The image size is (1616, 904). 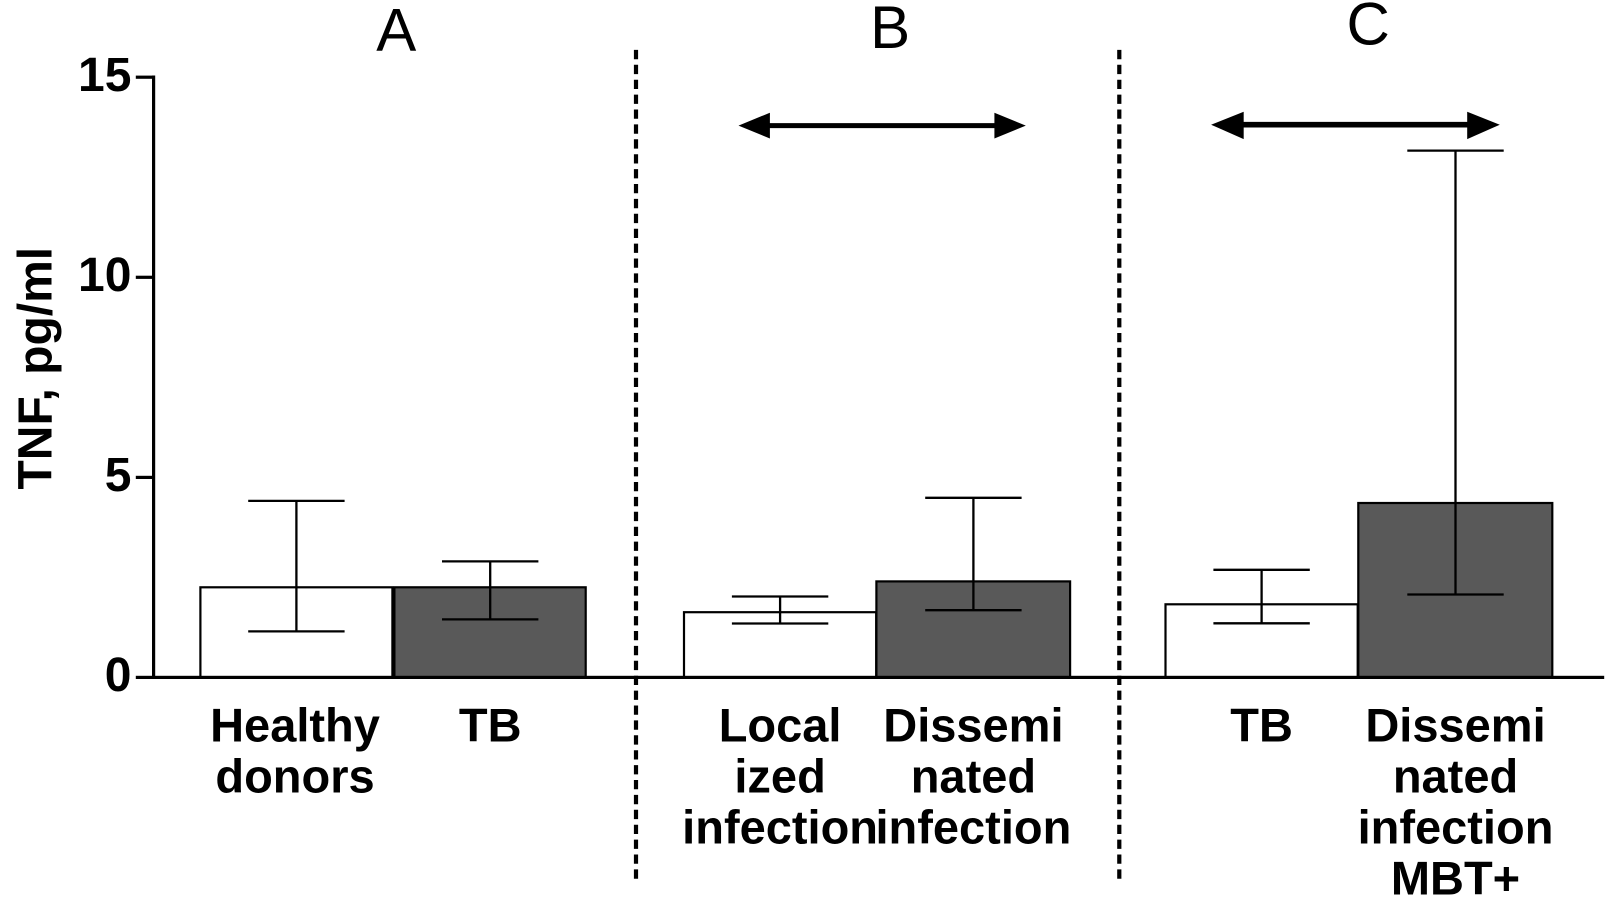 What do you see at coordinates (890, 30) in the screenshot?
I see `svg-text: B` at bounding box center [890, 30].